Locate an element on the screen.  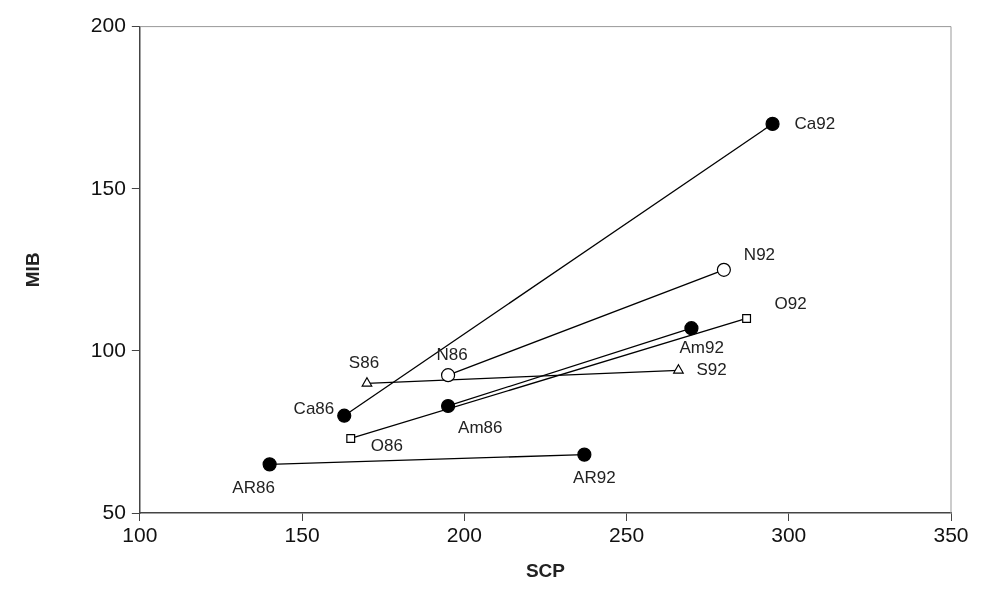
y-tick-label: 200 is located at coordinates (108, 25).